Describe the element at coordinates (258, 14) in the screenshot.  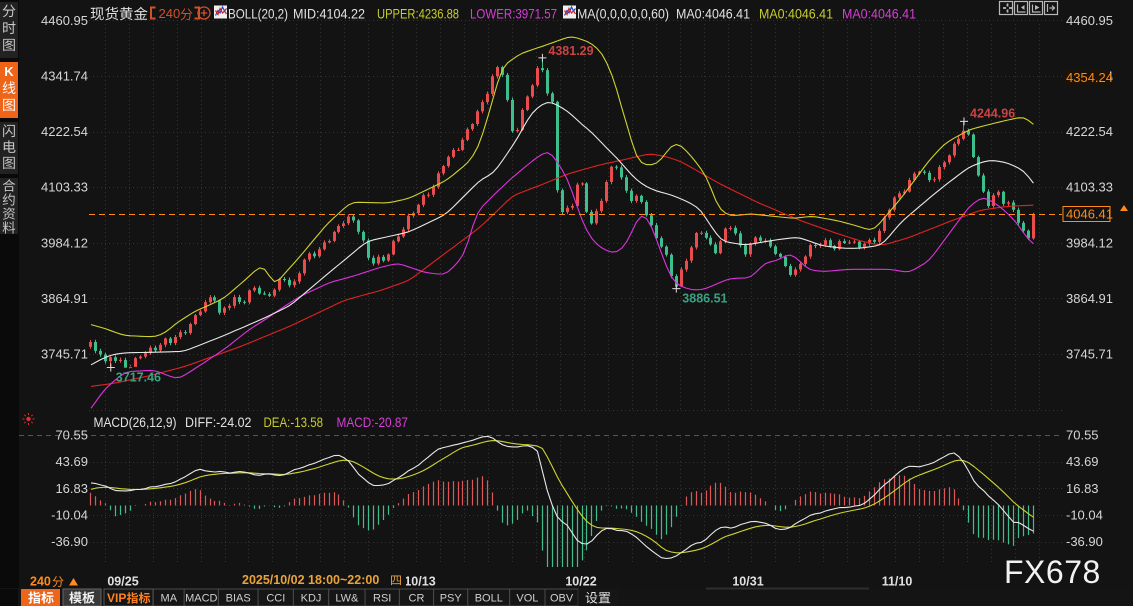
I see `svg-text: BOLL(20,2)` at that location.